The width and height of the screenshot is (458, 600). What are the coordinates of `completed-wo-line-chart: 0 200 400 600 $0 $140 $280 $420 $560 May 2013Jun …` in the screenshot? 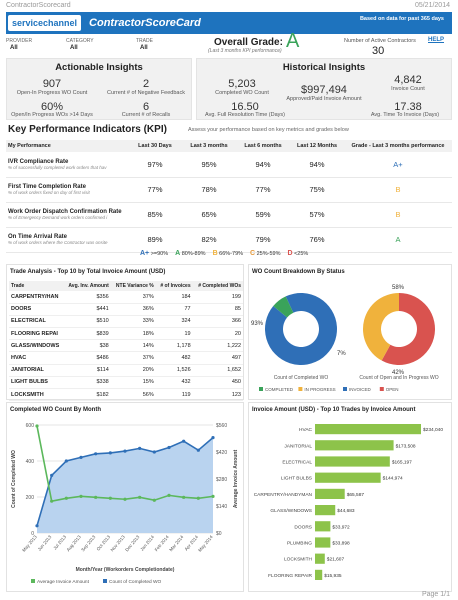 It's located at (125, 504).